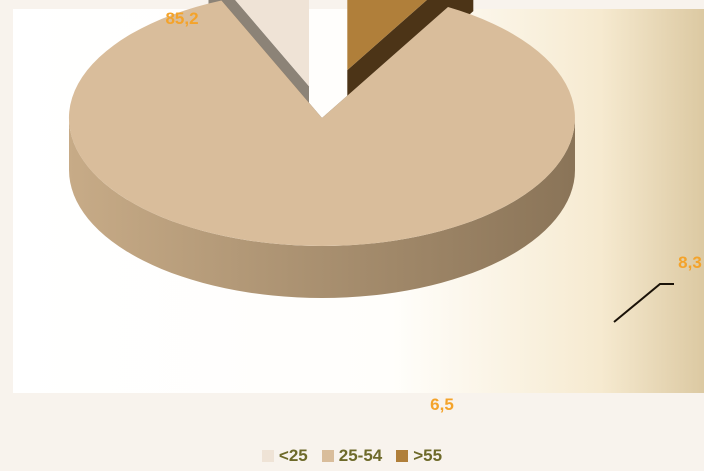 The image size is (704, 471). What do you see at coordinates (442, 404) in the screenshot?
I see `data-label-under-25: 6,5` at bounding box center [442, 404].